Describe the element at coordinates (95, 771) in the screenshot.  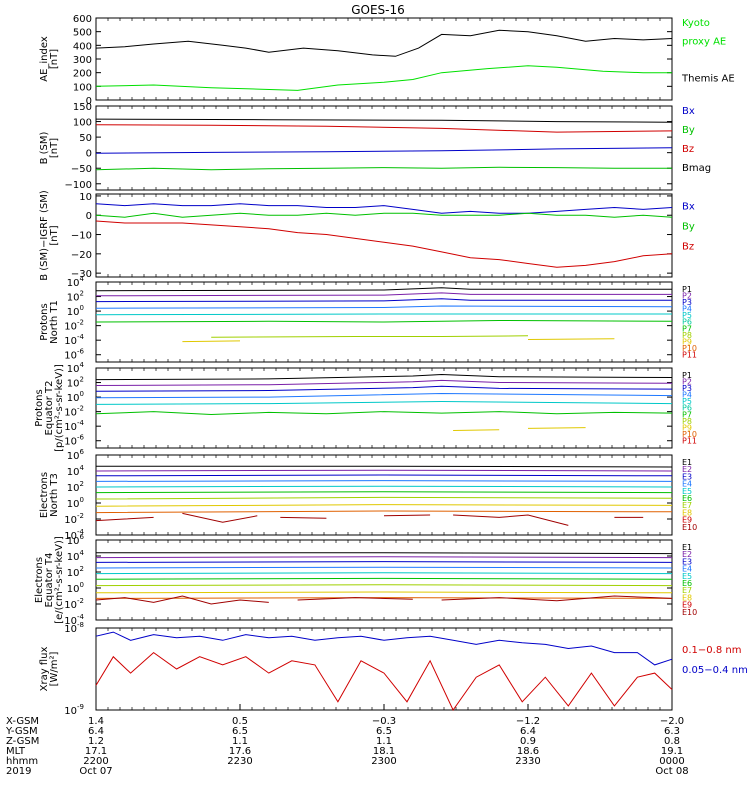
I see `orbit-value: Oct 07` at that location.